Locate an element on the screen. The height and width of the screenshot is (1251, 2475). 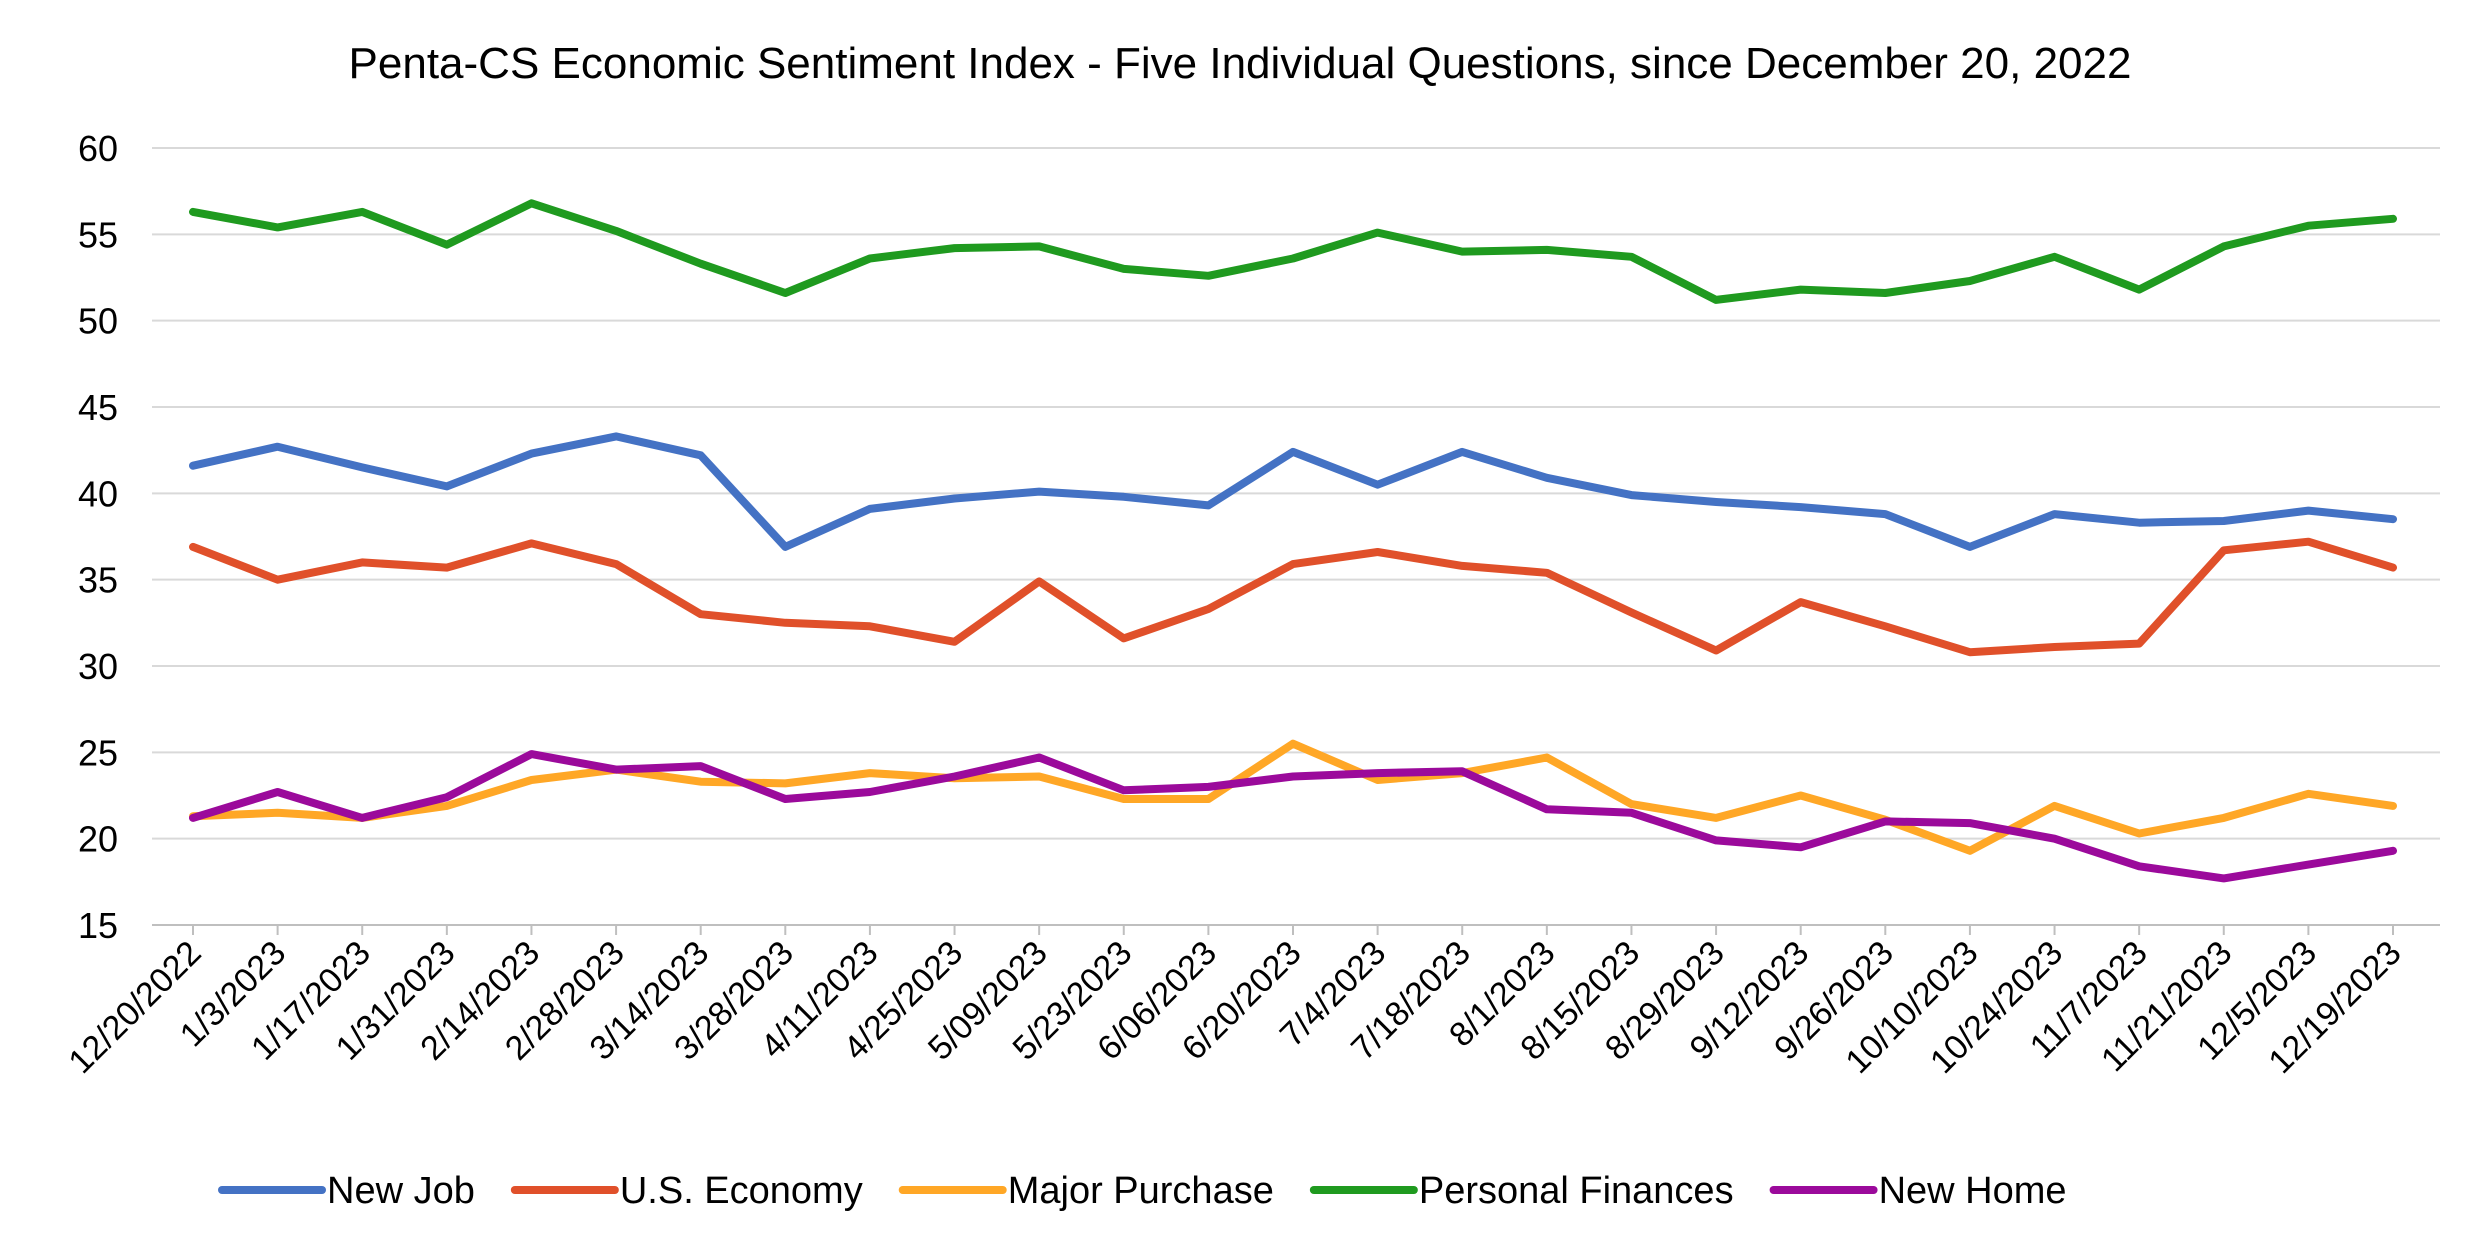
series-line-new-home is located at coordinates (1293, 816).